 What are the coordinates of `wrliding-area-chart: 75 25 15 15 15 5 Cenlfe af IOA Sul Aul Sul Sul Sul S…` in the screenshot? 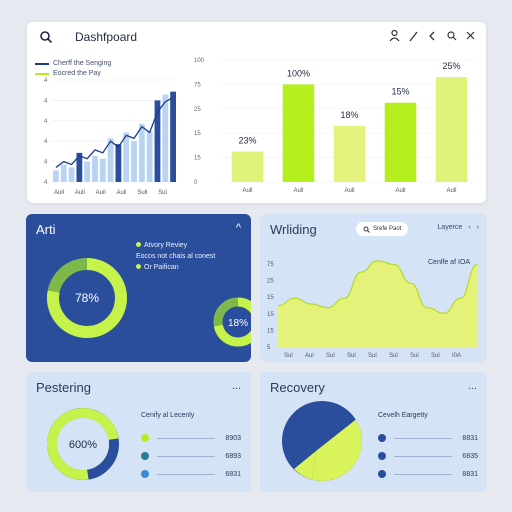 It's located at (372, 309).